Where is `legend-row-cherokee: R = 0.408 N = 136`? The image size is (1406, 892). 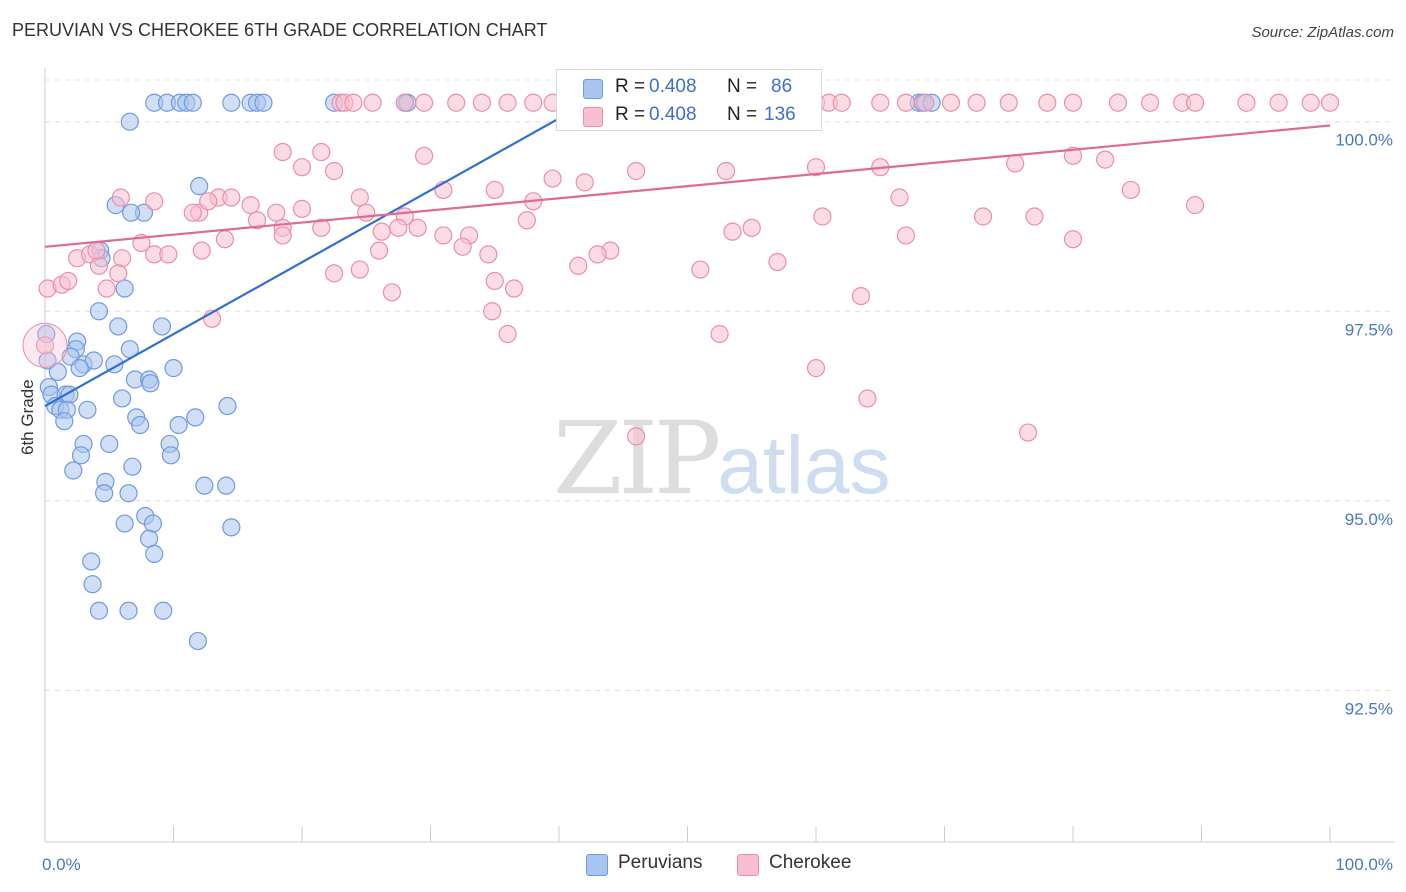 legend-row-cherokee: R = 0.408 N = 136 is located at coordinates (689, 115).